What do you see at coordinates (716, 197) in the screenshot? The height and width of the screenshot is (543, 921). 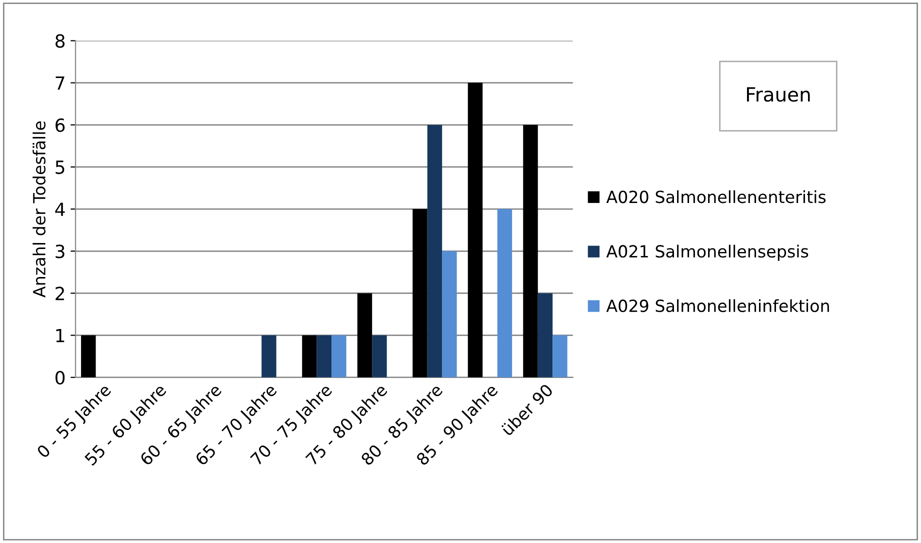 I see `legend-label: A020 Salmonellenenteritis` at bounding box center [716, 197].